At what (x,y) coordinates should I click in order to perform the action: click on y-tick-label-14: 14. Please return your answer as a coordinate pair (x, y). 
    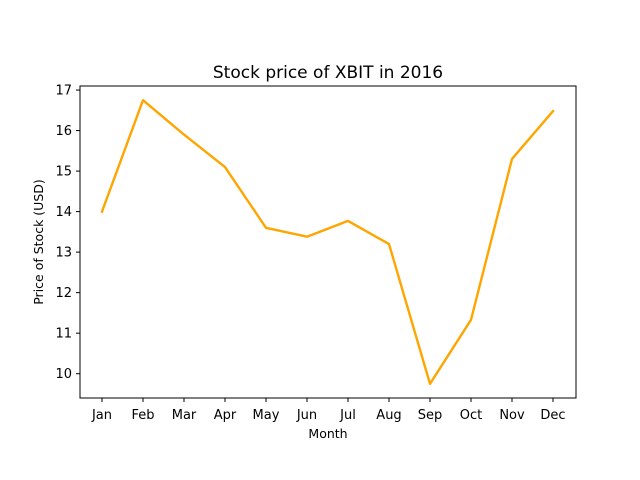
    Looking at the image, I should click on (63, 212).